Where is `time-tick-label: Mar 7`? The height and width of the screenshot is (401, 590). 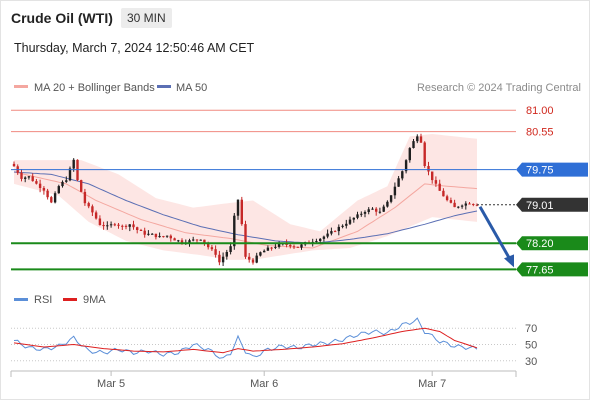 time-tick-label: Mar 7 is located at coordinates (432, 384).